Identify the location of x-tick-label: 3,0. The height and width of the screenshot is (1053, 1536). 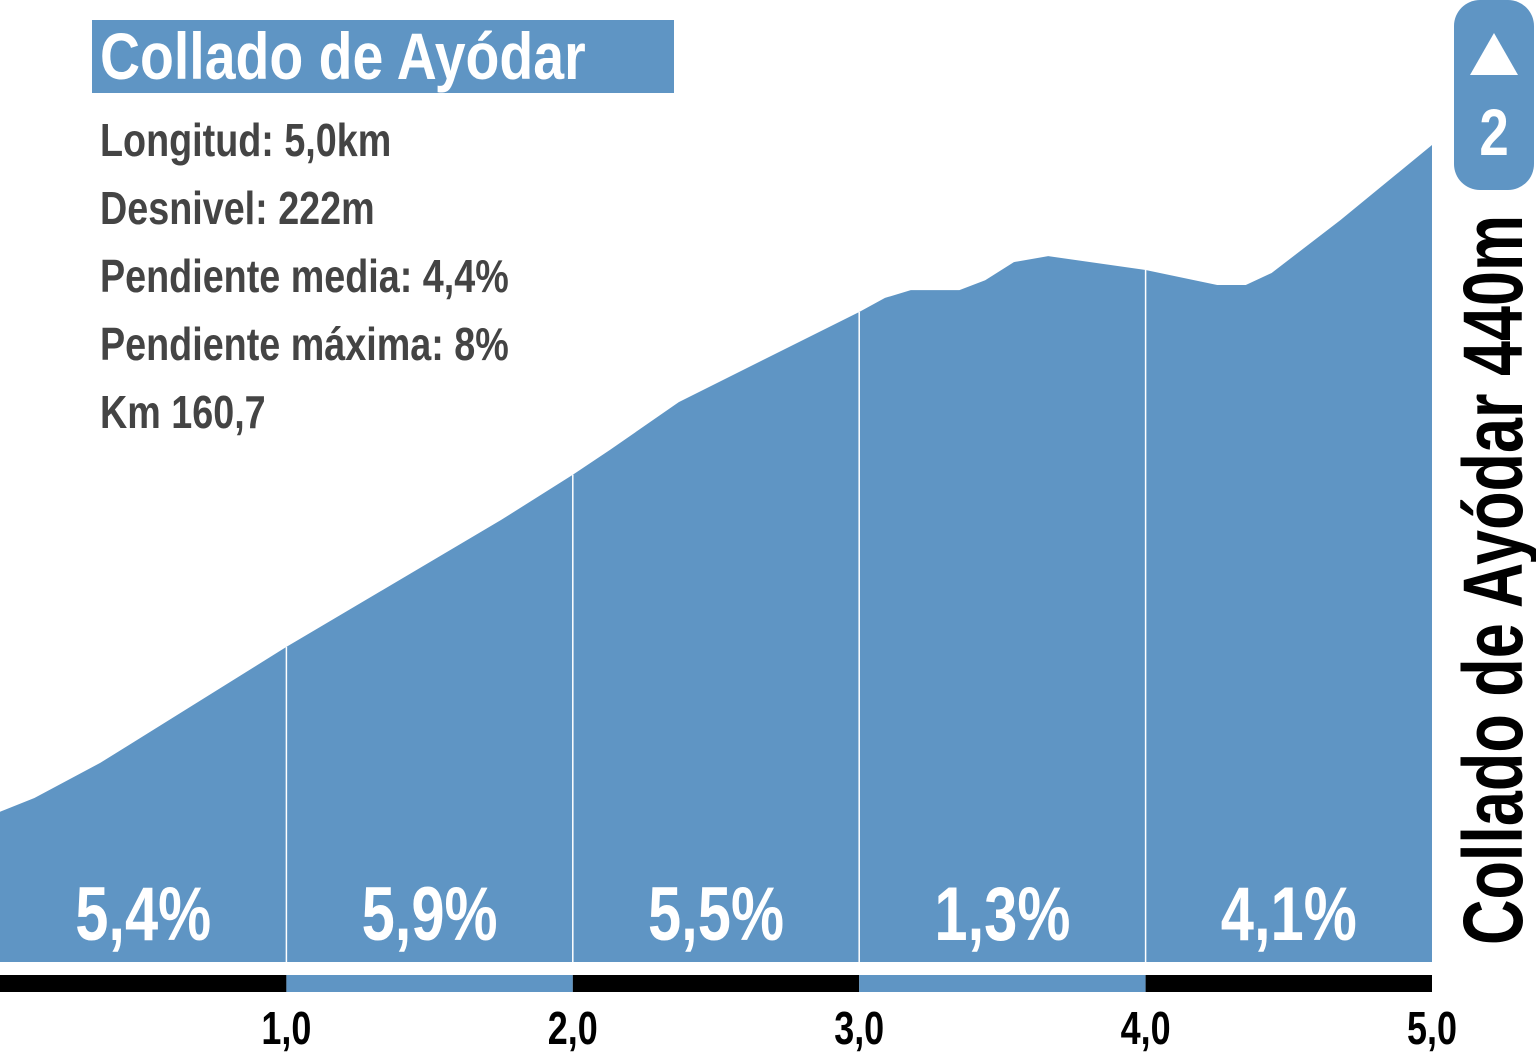
(859, 1027).